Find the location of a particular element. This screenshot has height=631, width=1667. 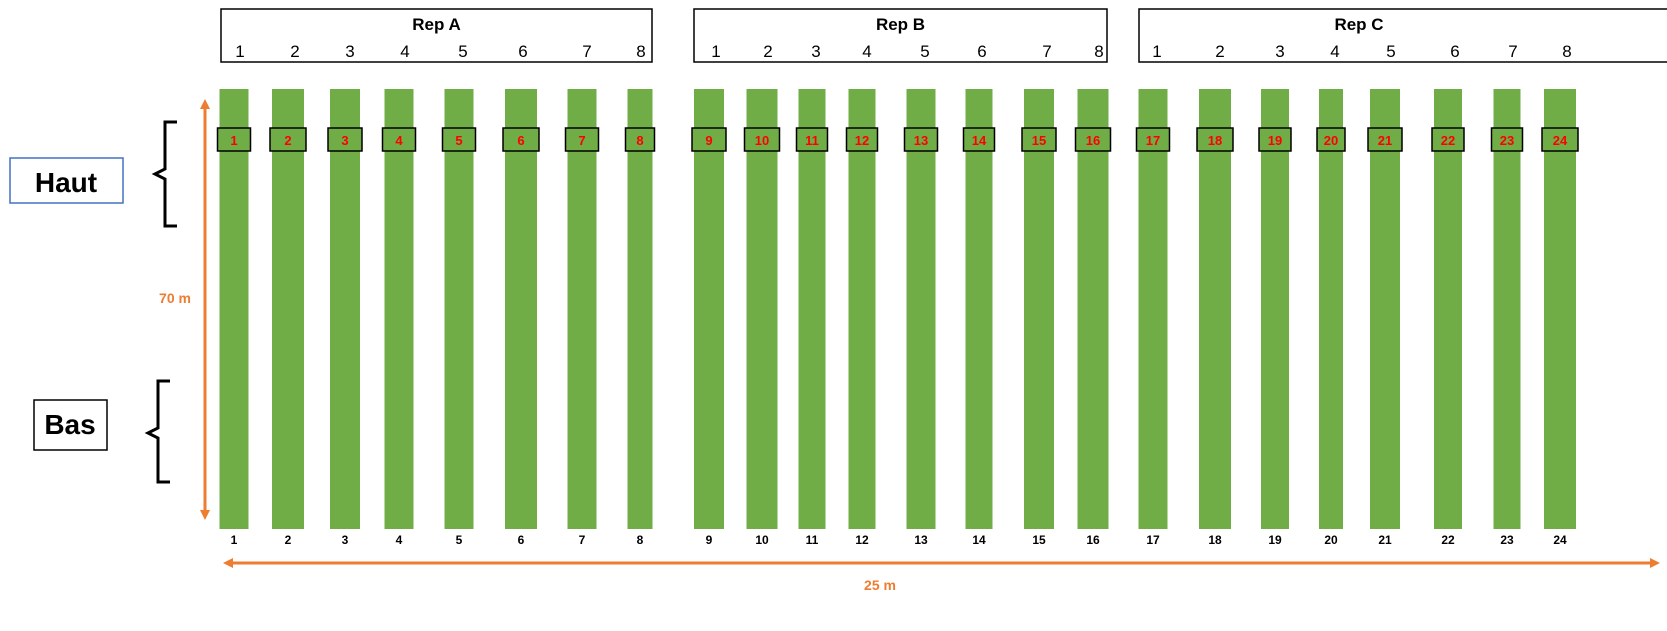

width-label: 25 m is located at coordinates (880, 585).